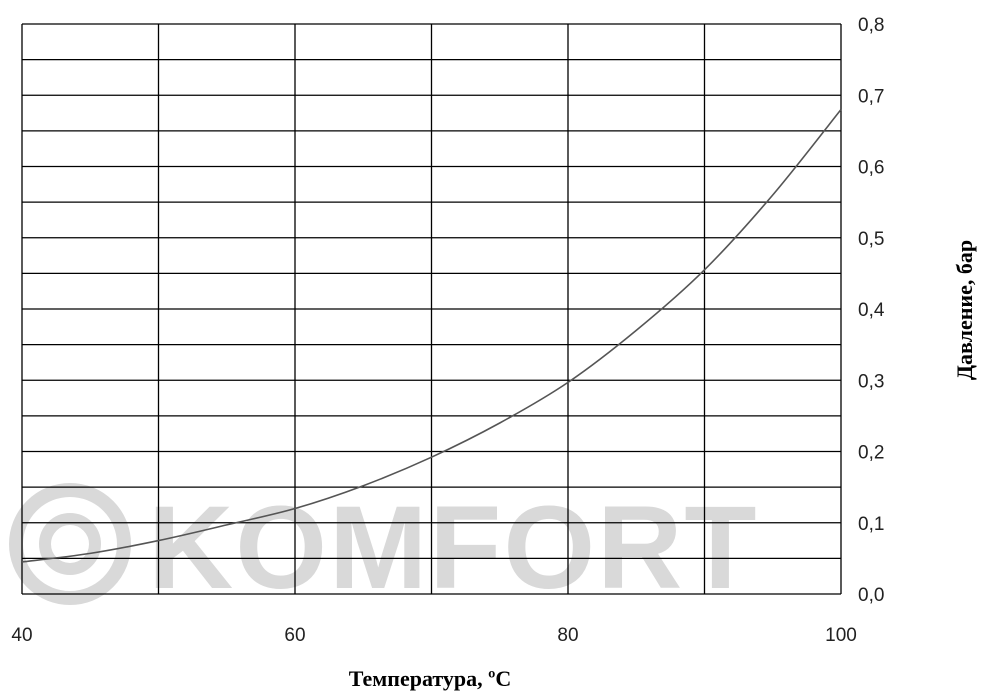 This screenshot has height=695, width=988. I want to click on y-tick-label: 0,5, so click(871, 239).